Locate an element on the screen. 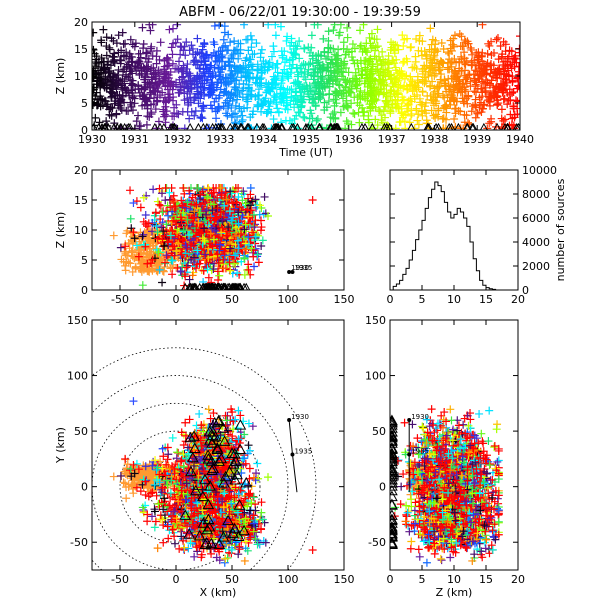 Image resolution: width=600 pixels, height=600 pixels. plot-area is located at coordinates (306, 76).